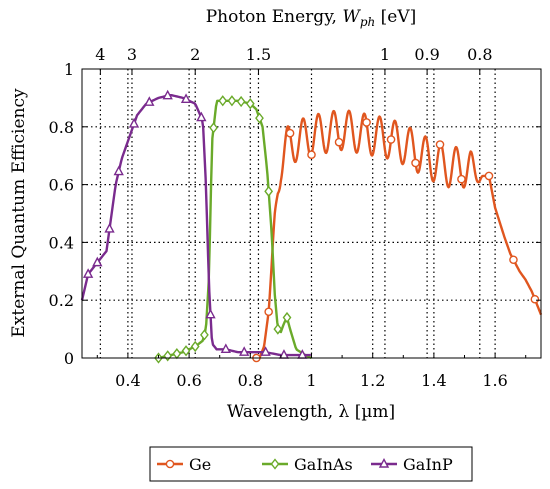  Describe the element at coordinates (323, 464) in the screenshot. I see `legend-label-gainas: GaInAs` at that location.